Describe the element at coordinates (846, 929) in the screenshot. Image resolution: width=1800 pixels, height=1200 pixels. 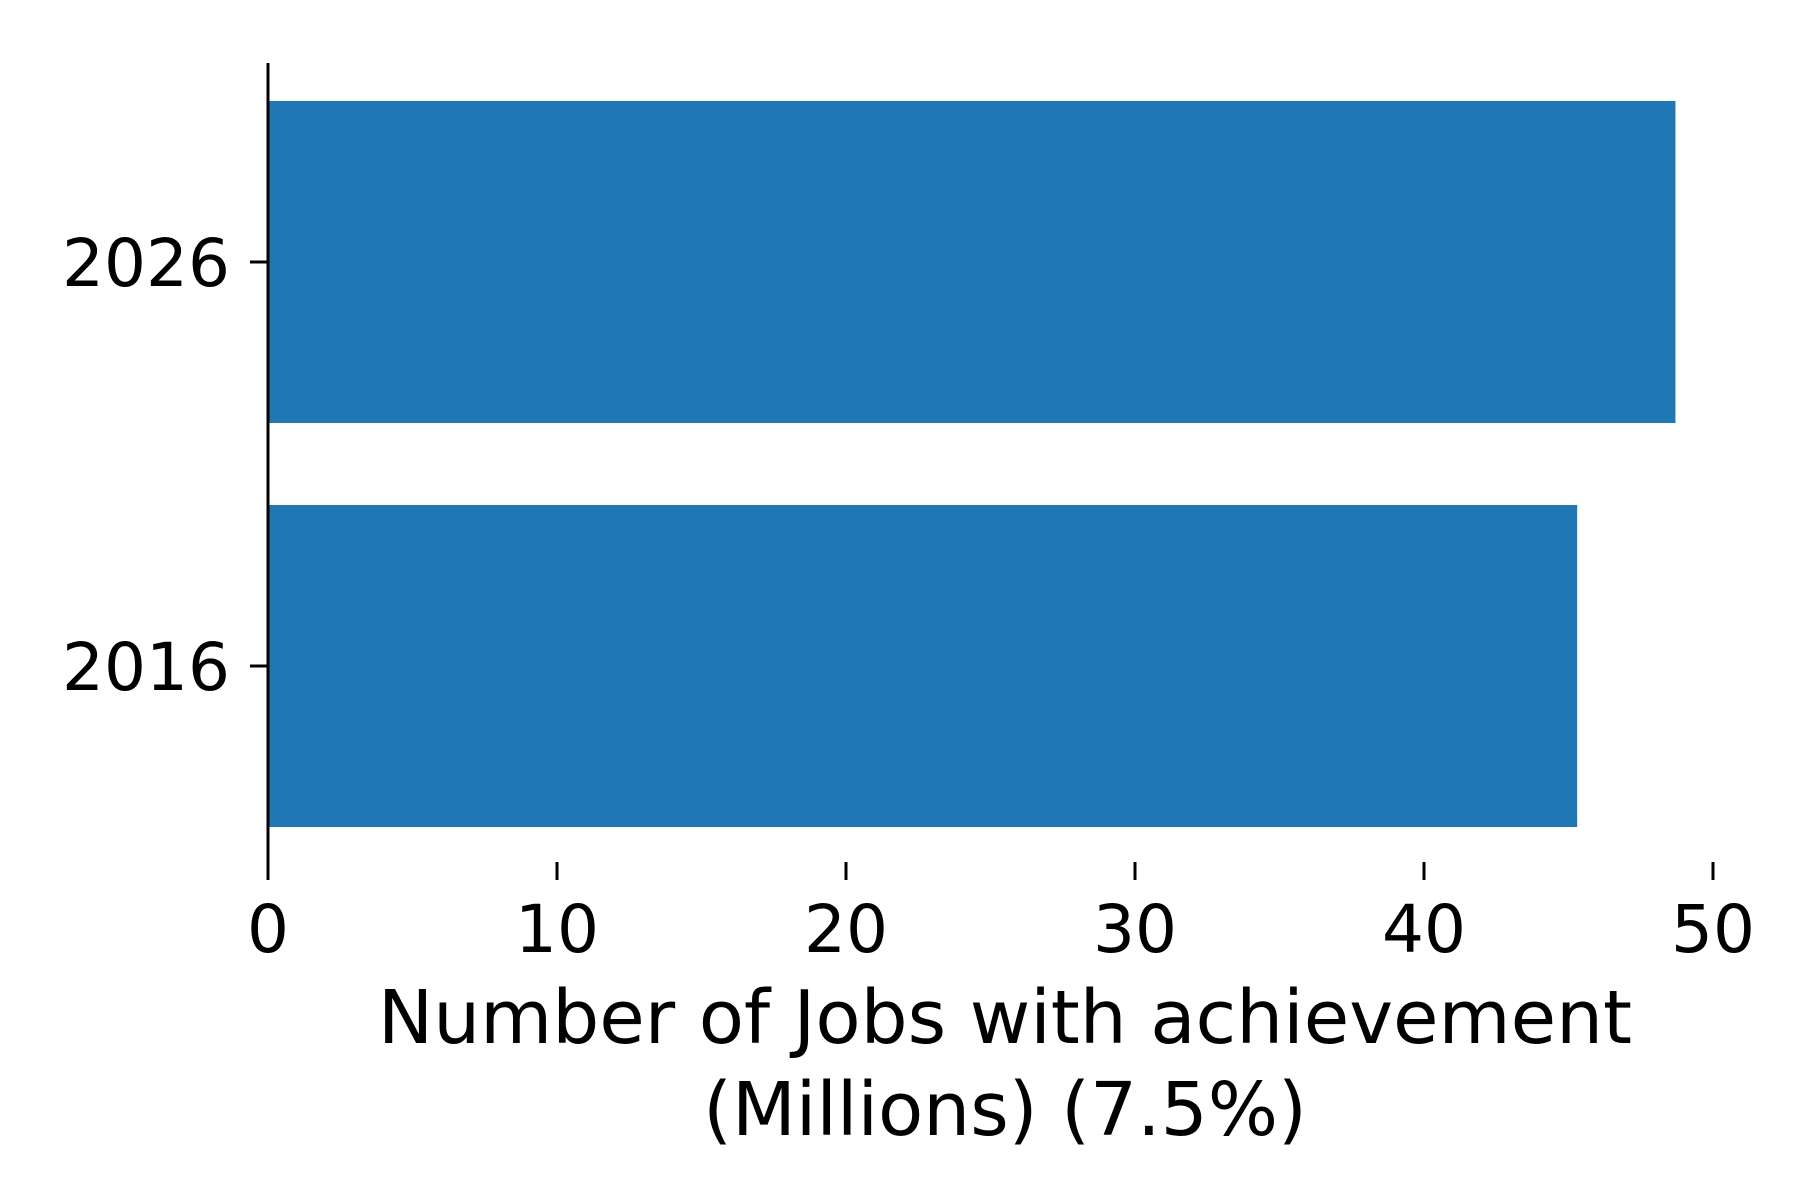
I see `x-tick-label-20: 20` at that location.